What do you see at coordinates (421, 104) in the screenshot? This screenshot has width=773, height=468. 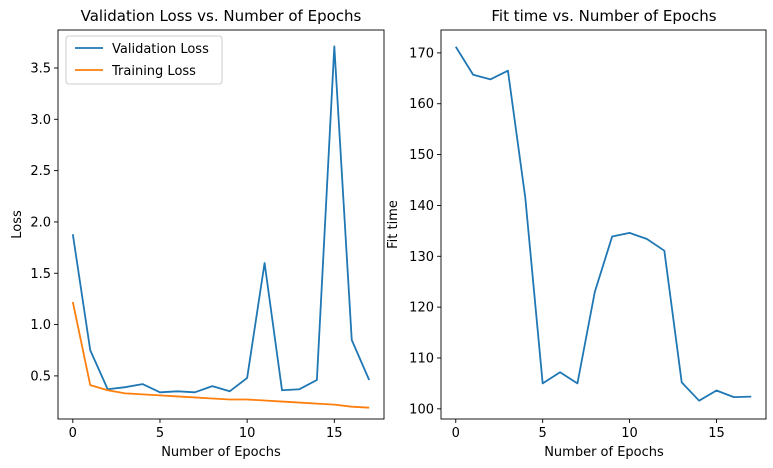 I see `fit-time-y-tick-label: 160` at bounding box center [421, 104].